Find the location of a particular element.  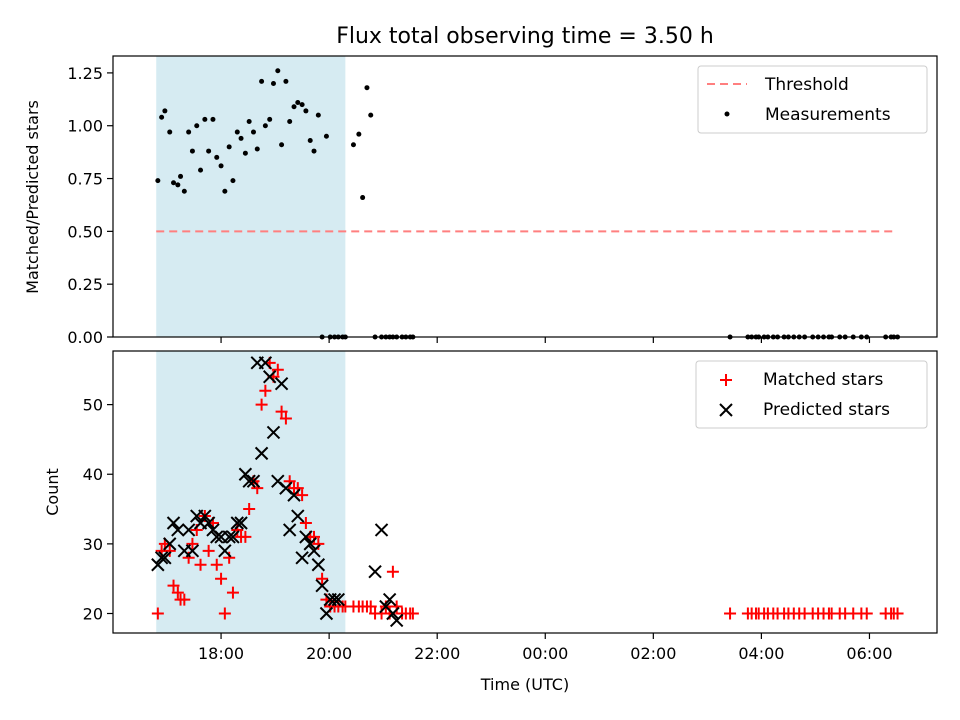

y-tick-label: 1.00 is located at coordinates (85, 126).